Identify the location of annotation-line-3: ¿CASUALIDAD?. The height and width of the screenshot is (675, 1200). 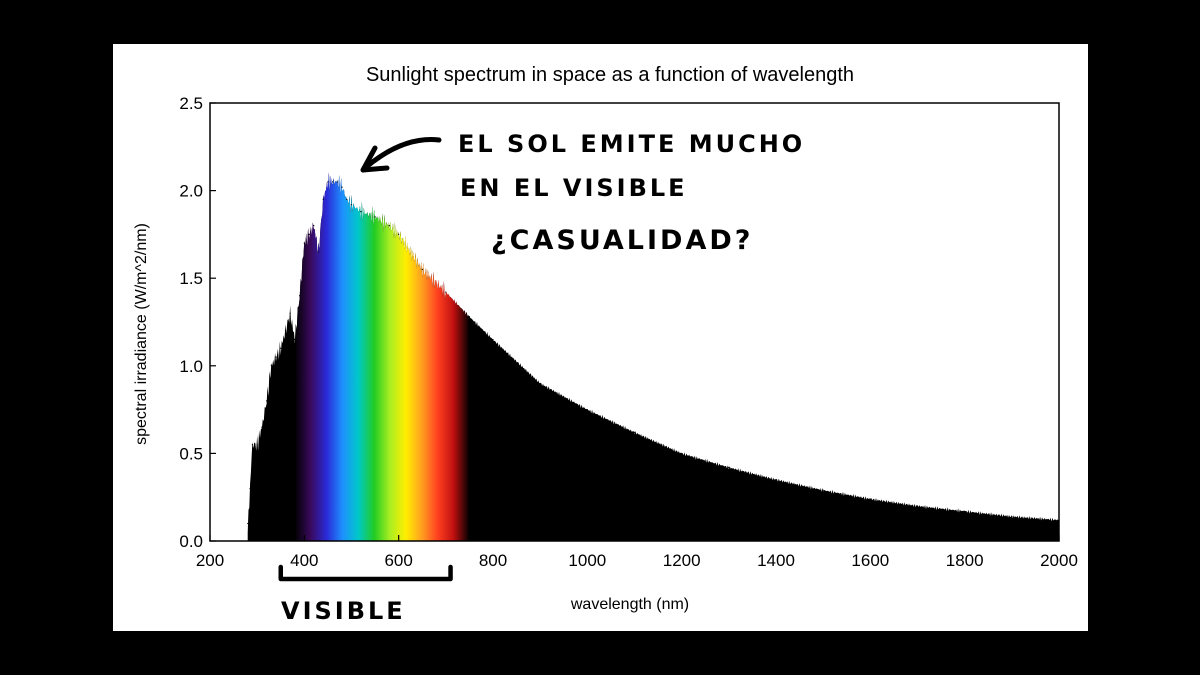
(622, 240).